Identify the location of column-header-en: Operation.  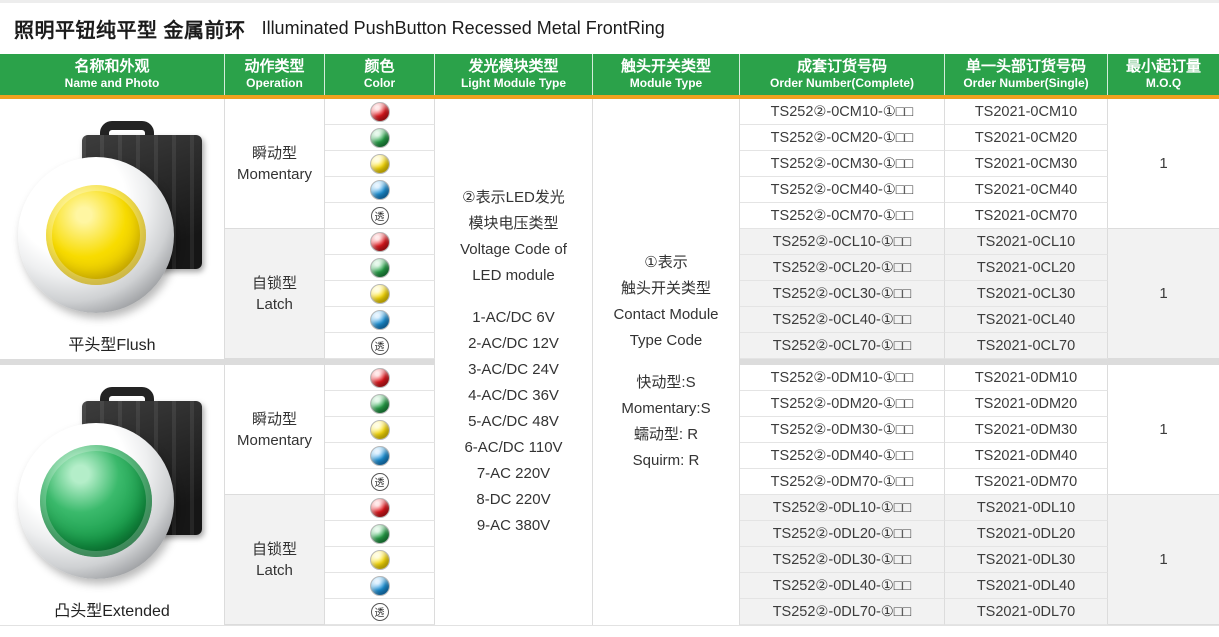
(274, 83).